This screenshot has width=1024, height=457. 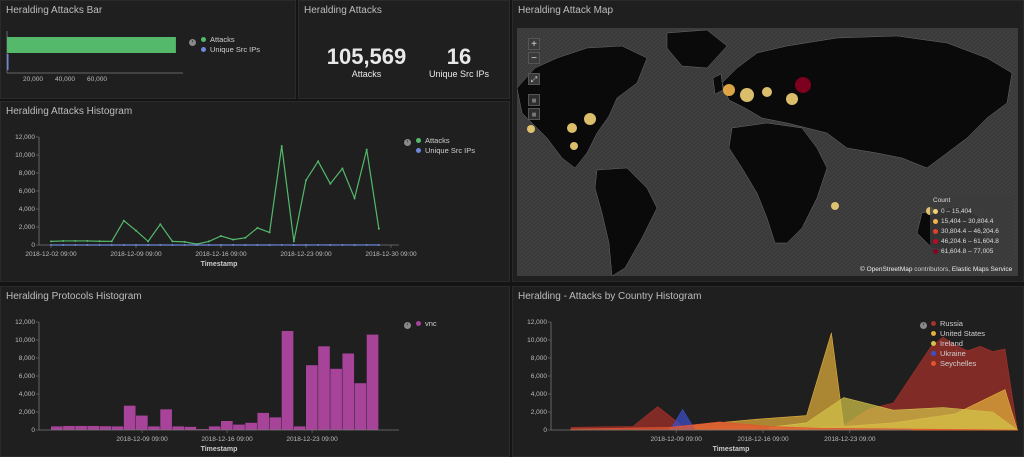 What do you see at coordinates (794, 383) in the screenshot?
I see `area-russia` at bounding box center [794, 383].